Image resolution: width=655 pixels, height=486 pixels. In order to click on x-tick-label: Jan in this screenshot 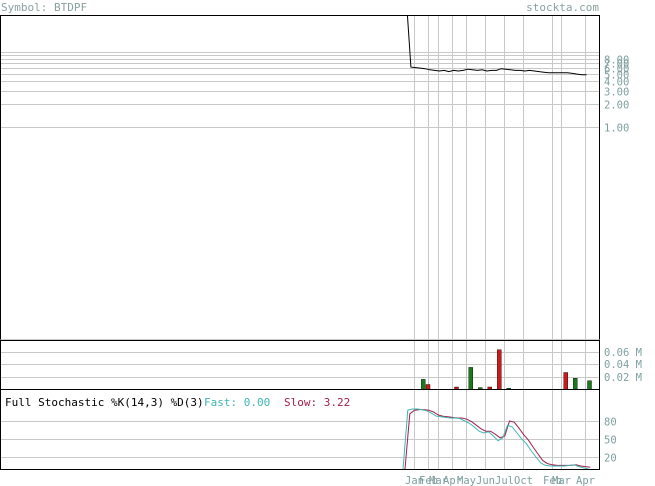, I will do `click(414, 480)`.